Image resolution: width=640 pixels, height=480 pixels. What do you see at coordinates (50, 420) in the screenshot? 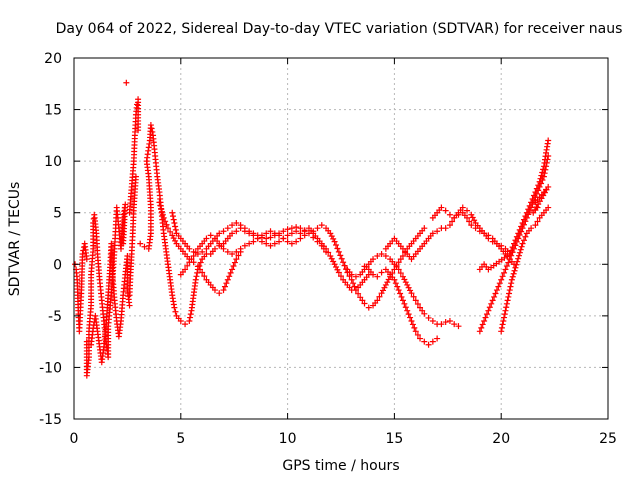
I see `y-tick-label--15: -15` at bounding box center [50, 420].